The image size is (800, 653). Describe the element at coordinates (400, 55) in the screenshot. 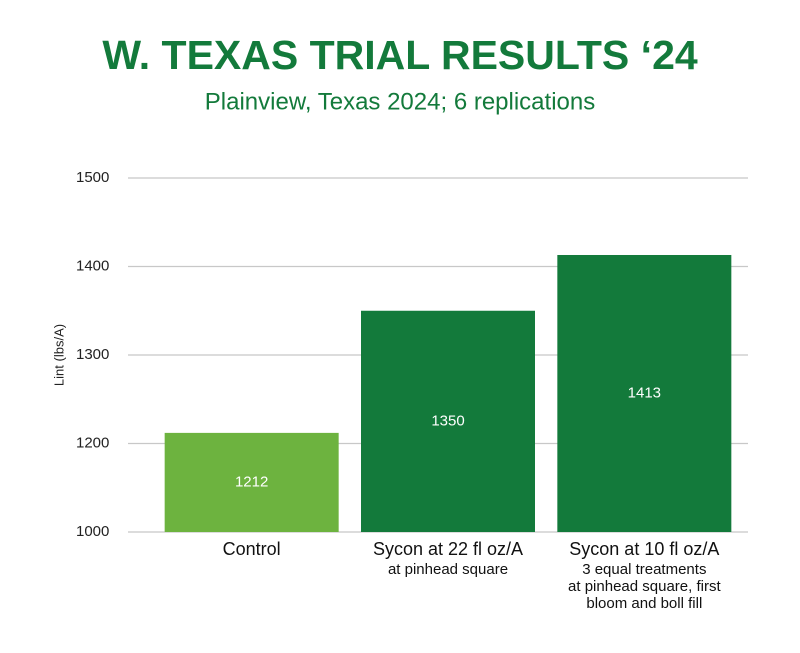

I see `chart-title: W. TEXAS TRIAL RESULTS ‘24` at that location.